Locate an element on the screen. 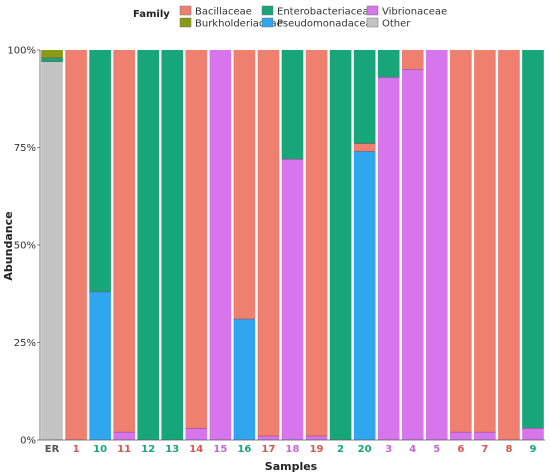 The image size is (550, 476). legend-item-vibrionaceae: Vibrionaceae is located at coordinates (406, 11).